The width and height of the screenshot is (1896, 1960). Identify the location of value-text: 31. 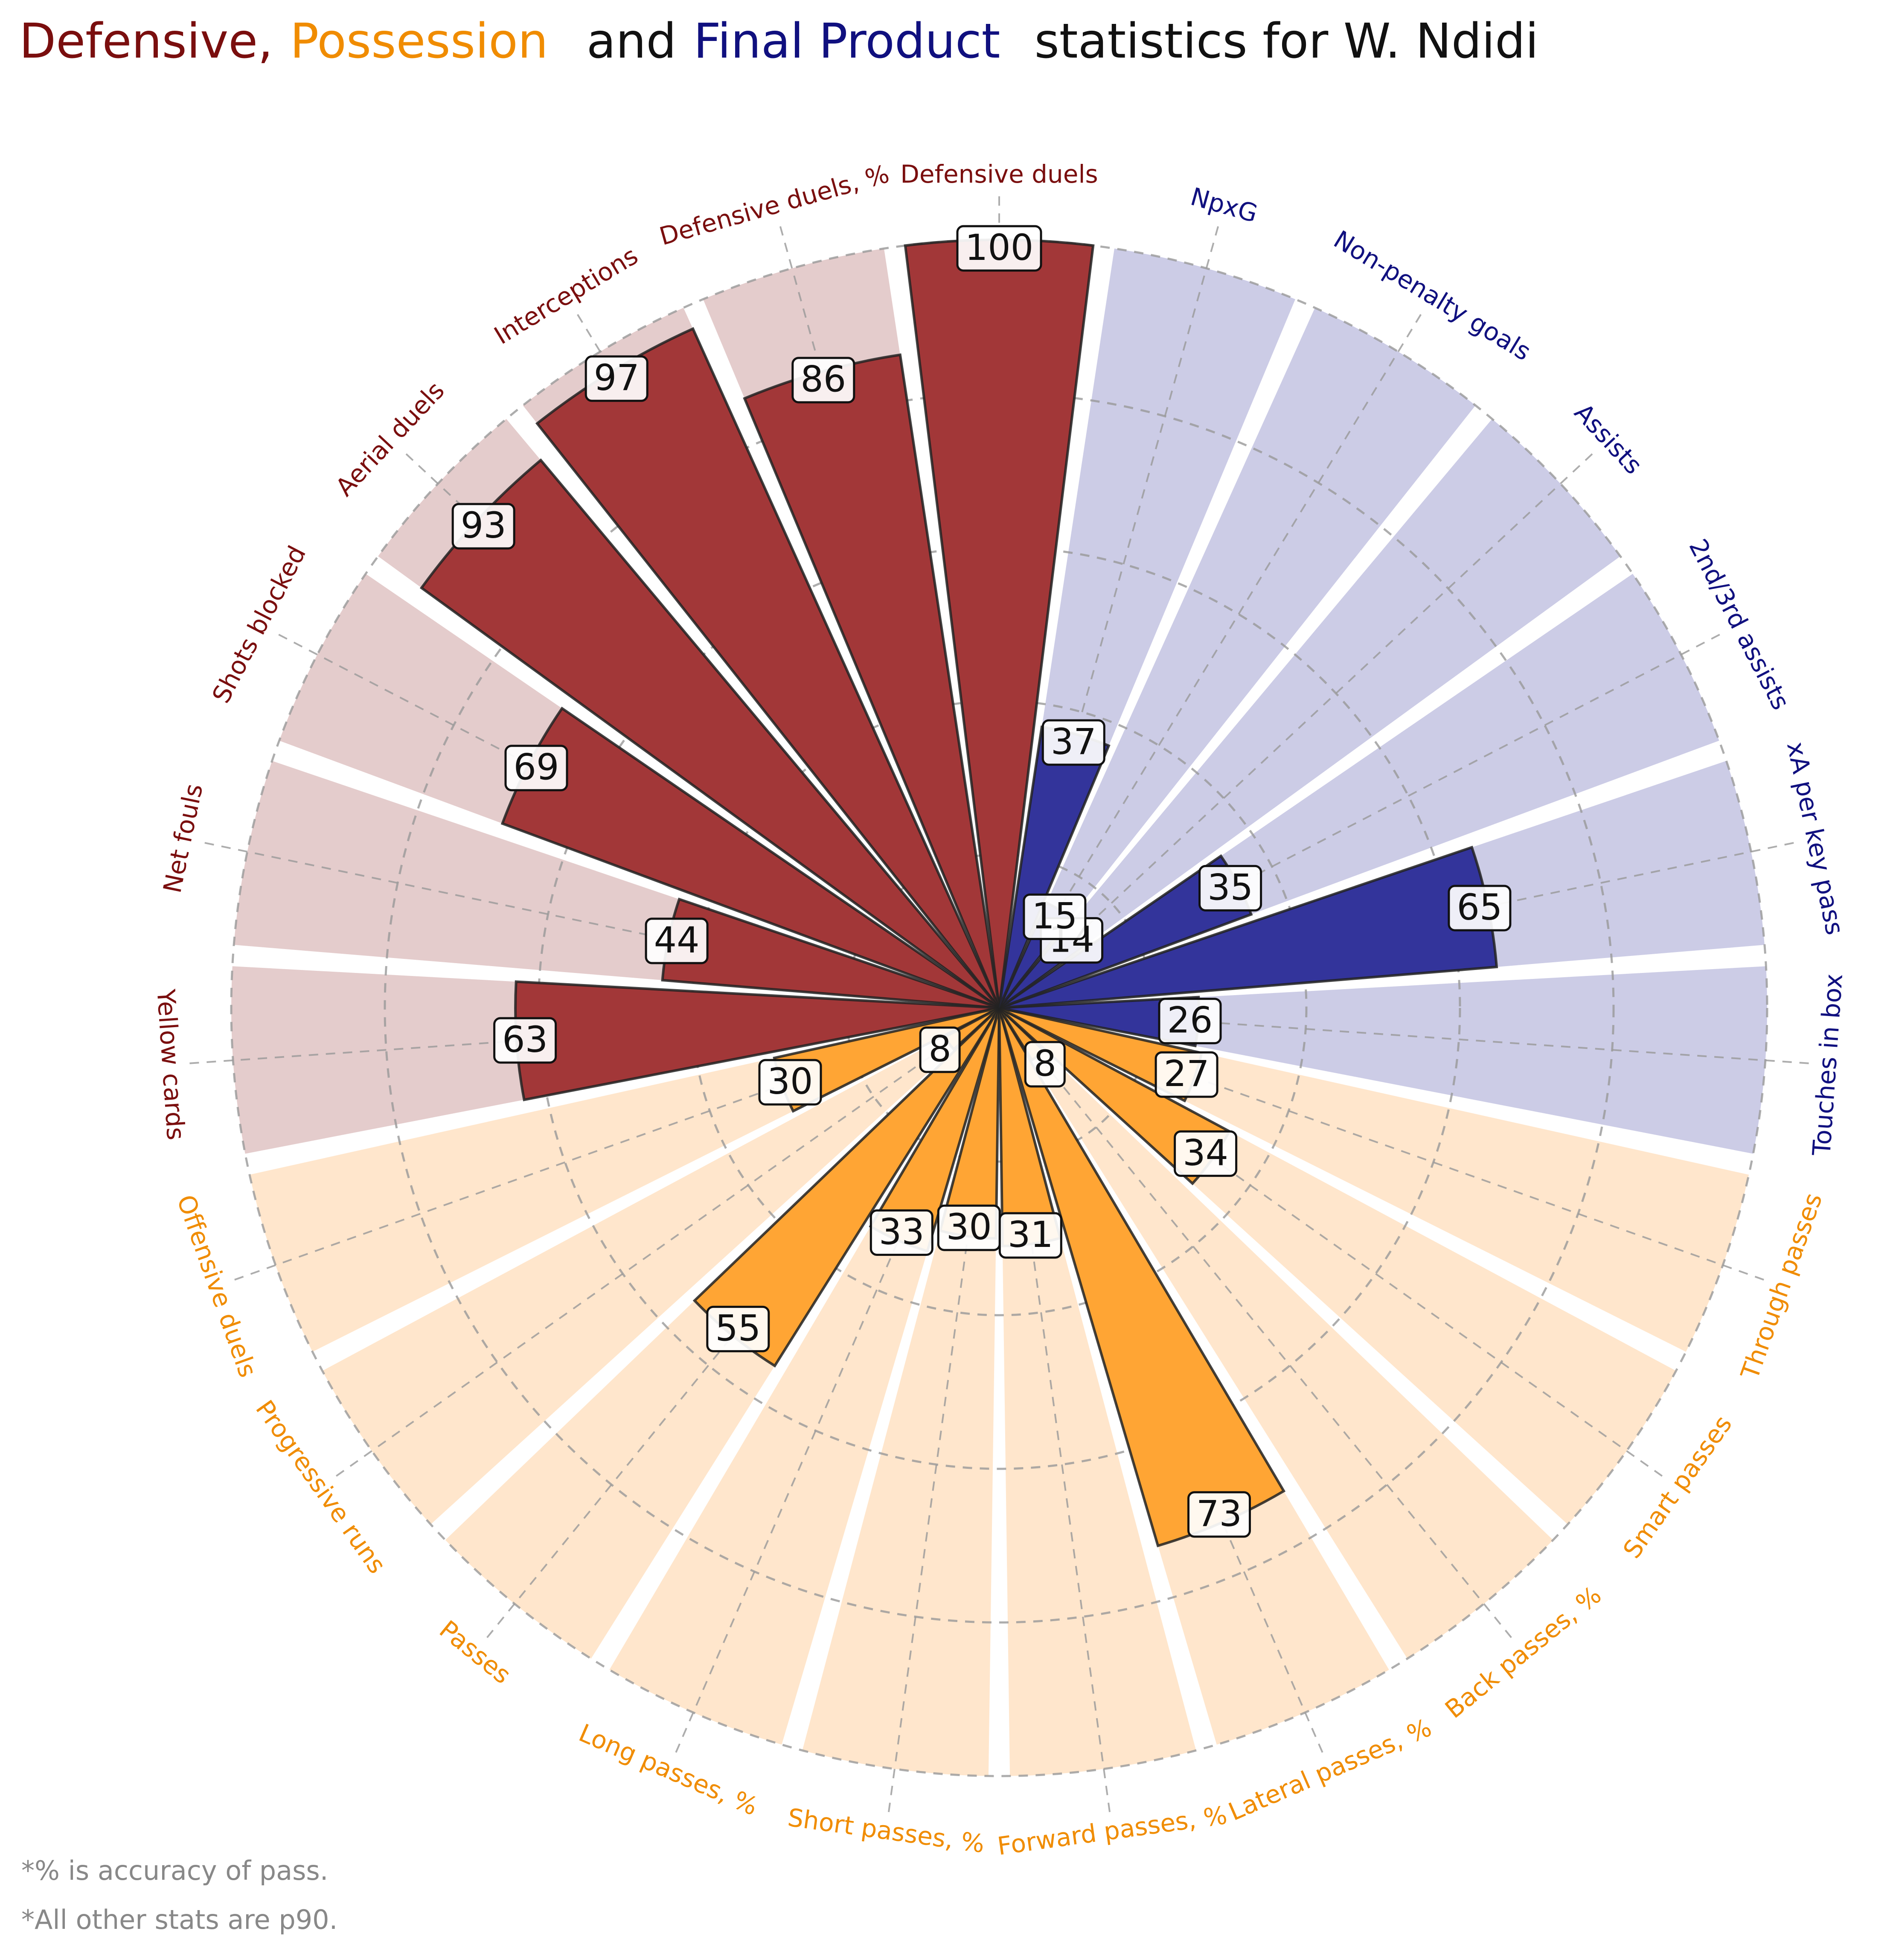
(1030, 1234).